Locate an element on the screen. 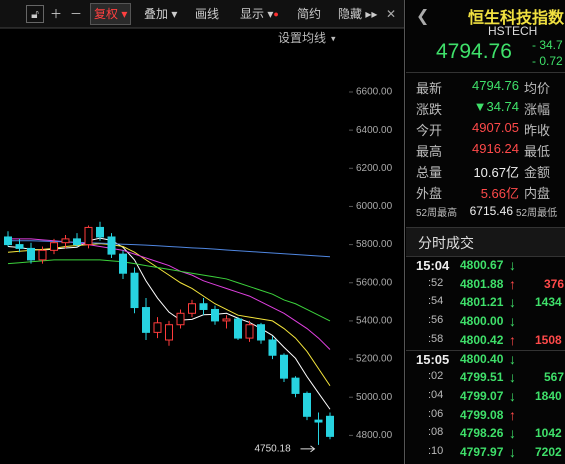 The image size is (565, 464). annotation-arrow is located at coordinates (308, 449).